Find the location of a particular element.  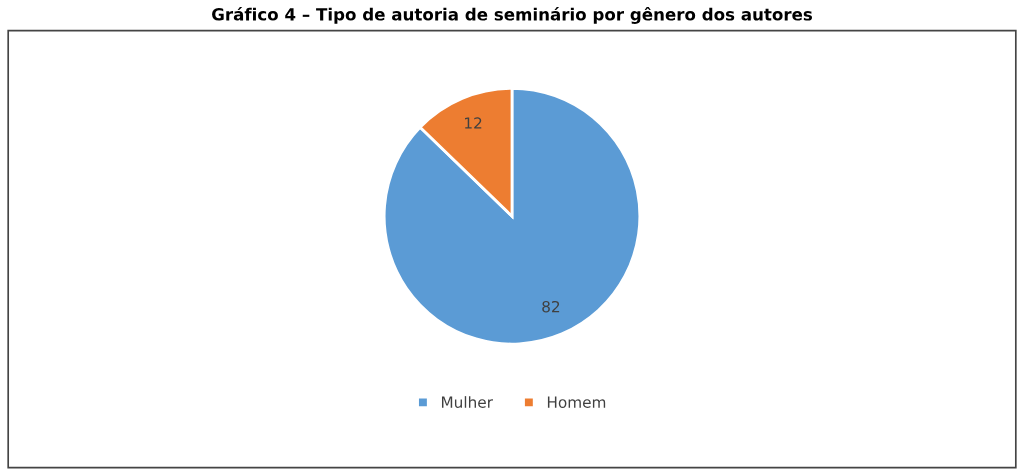

data-label: 82 is located at coordinates (551, 306).